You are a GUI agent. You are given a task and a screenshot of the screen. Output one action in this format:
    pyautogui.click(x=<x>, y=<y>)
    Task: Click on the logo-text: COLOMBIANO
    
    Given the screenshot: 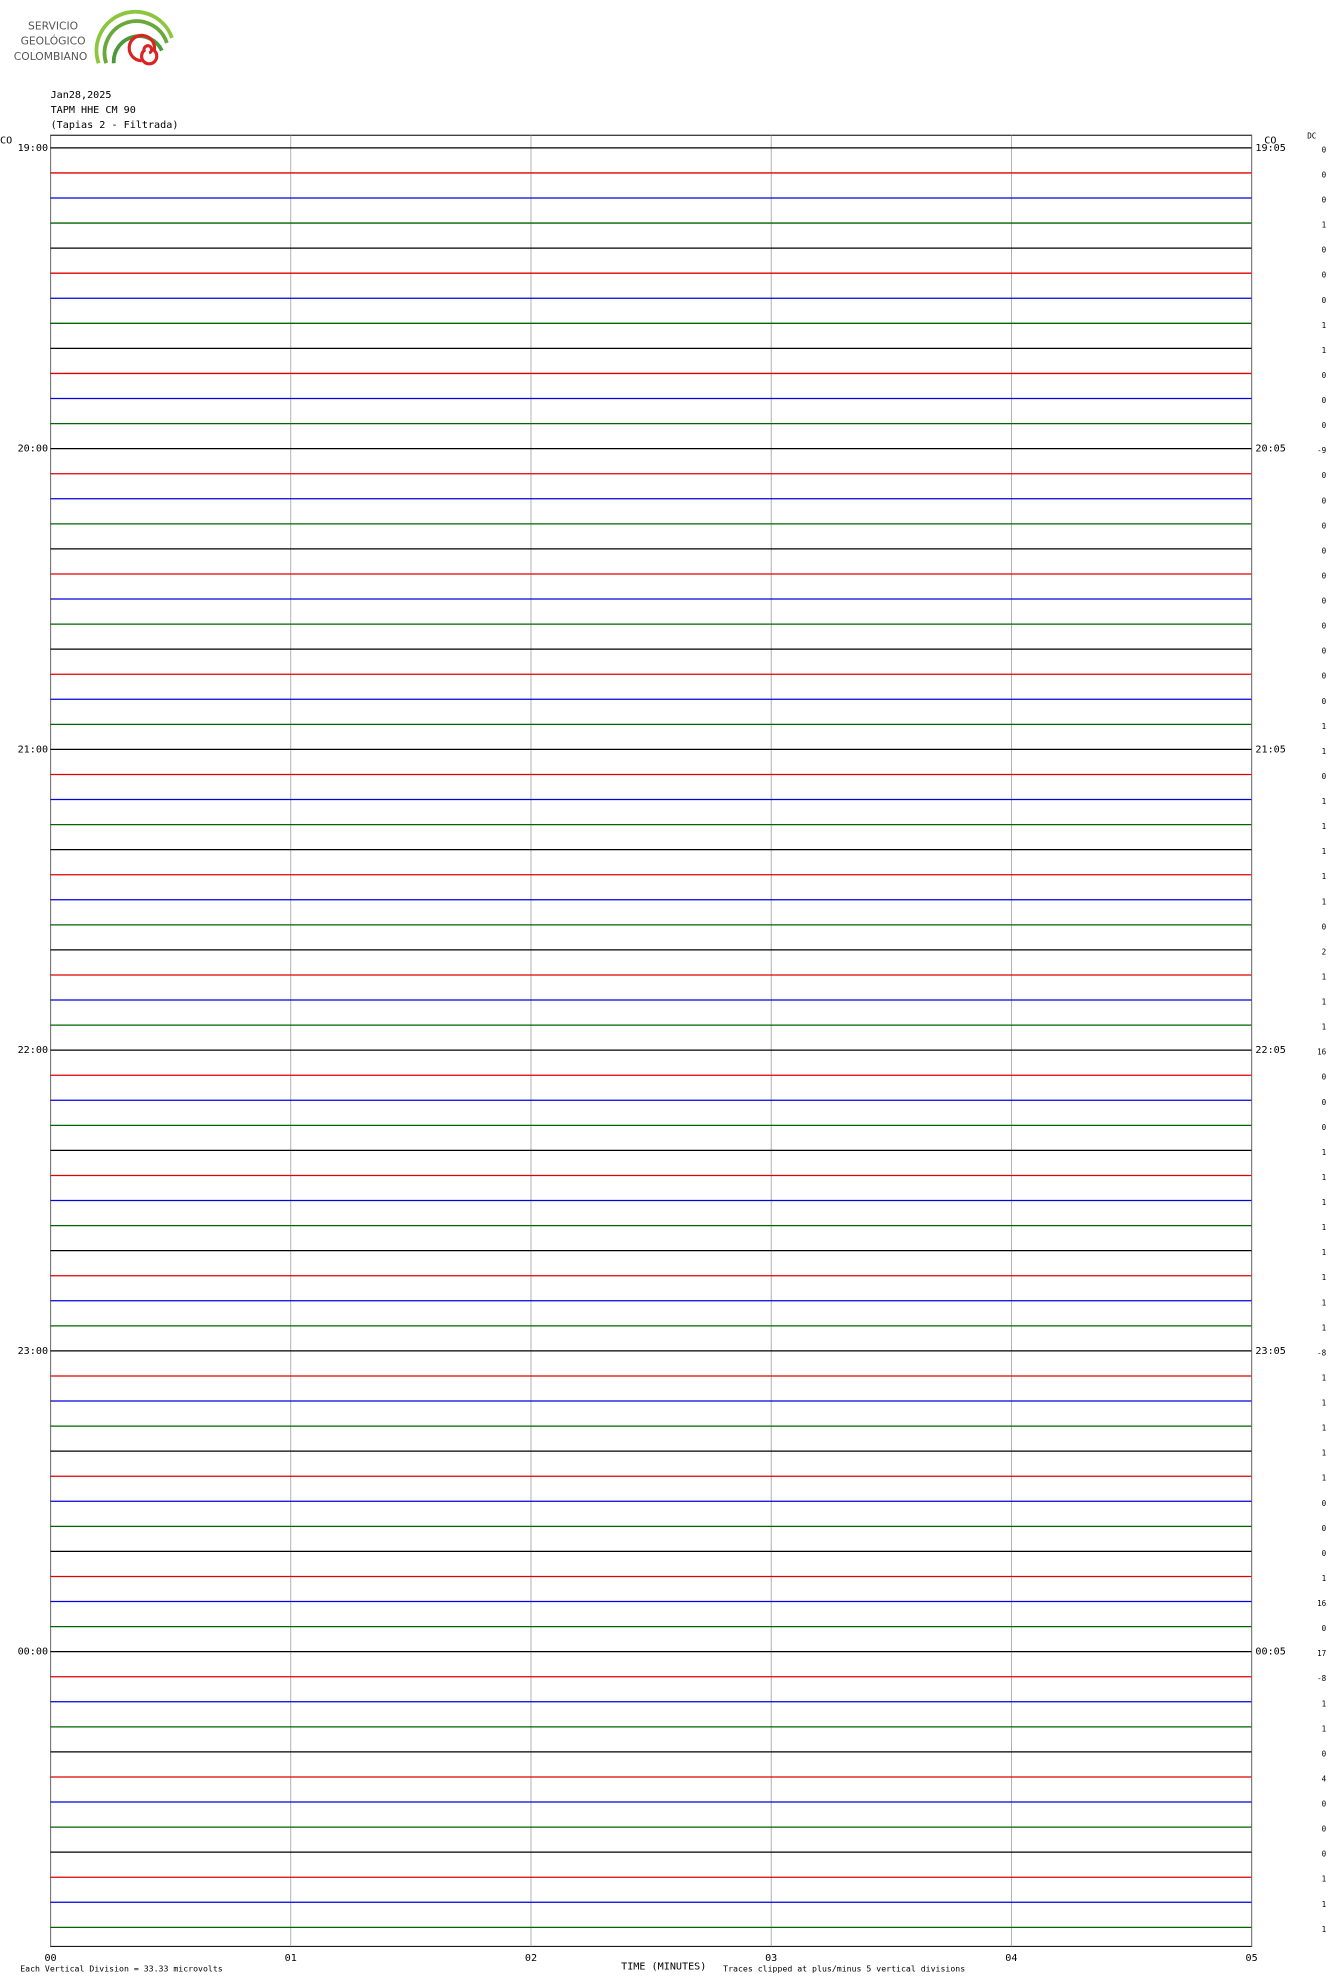 What is the action you would take?
    pyautogui.click(x=51, y=56)
    